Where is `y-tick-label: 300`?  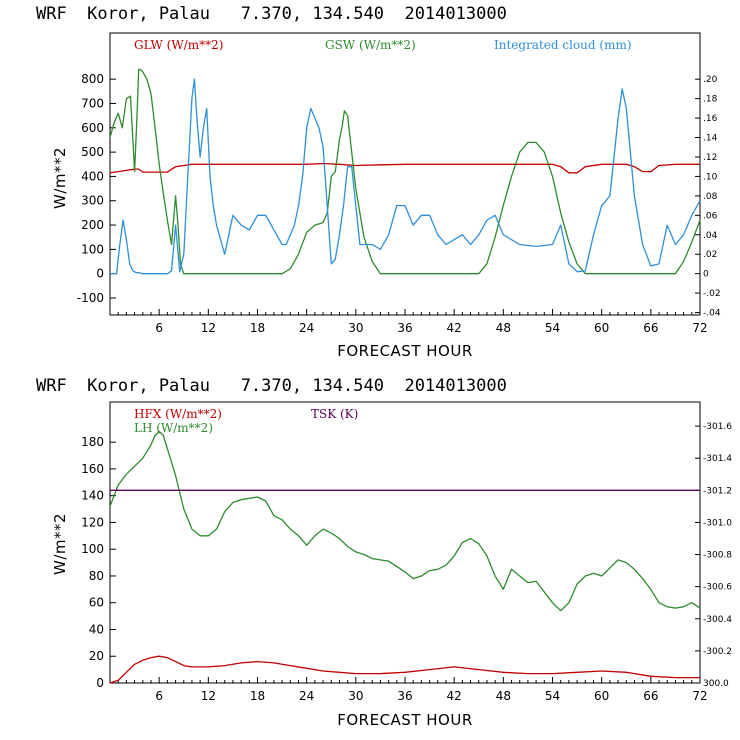
y-tick-label: 300 is located at coordinates (92, 201).